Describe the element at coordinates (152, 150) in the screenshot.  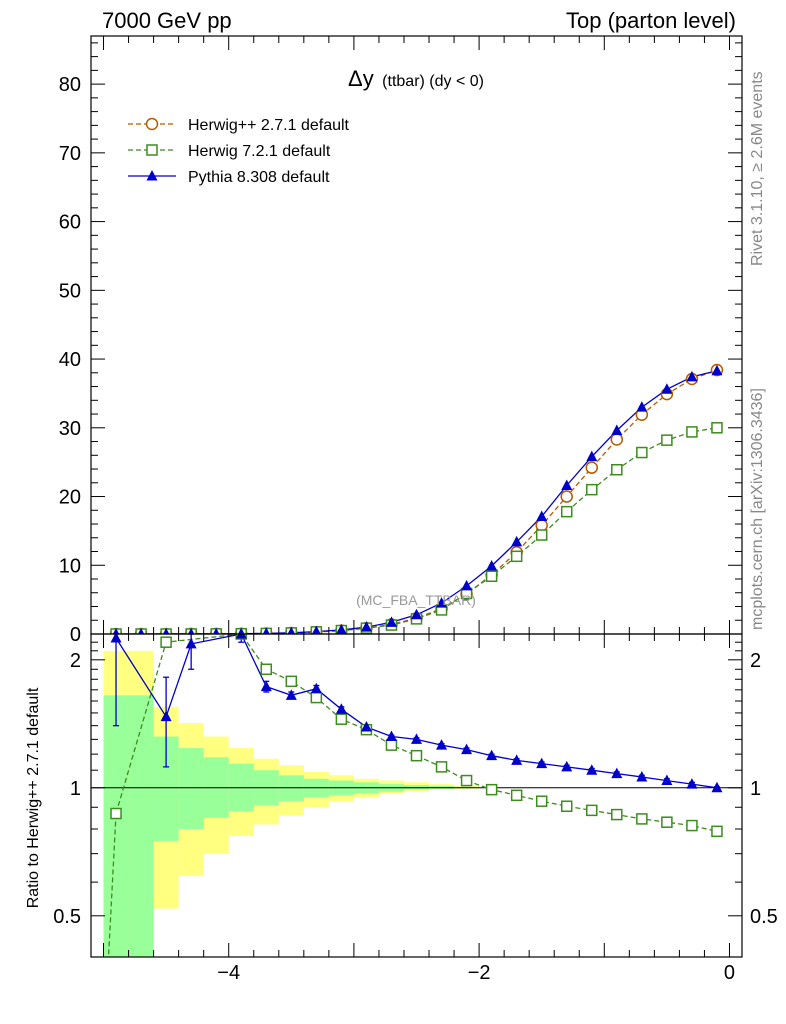
I see `legend-marker-herwig-7-2-1-default` at that location.